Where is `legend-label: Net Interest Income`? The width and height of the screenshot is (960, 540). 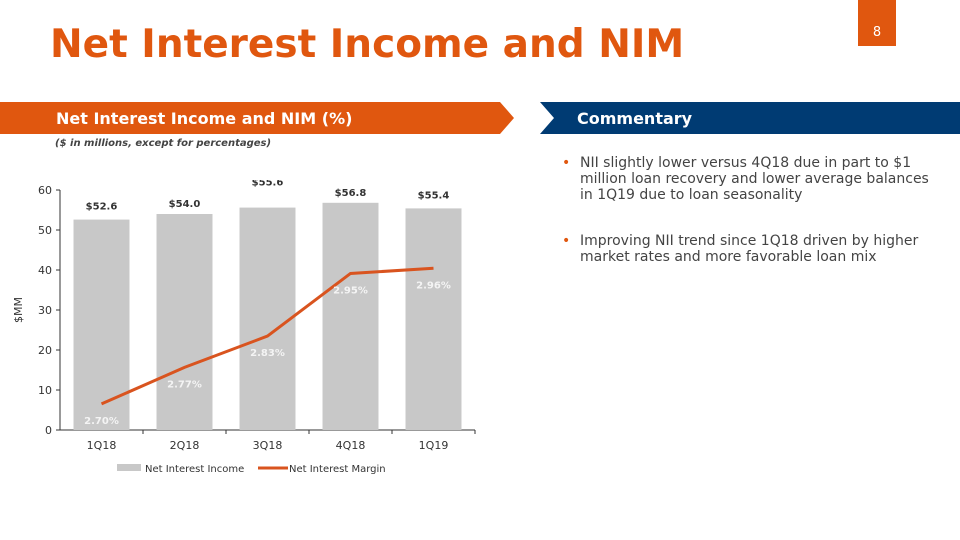 legend-label: Net Interest Income is located at coordinates (194, 469).